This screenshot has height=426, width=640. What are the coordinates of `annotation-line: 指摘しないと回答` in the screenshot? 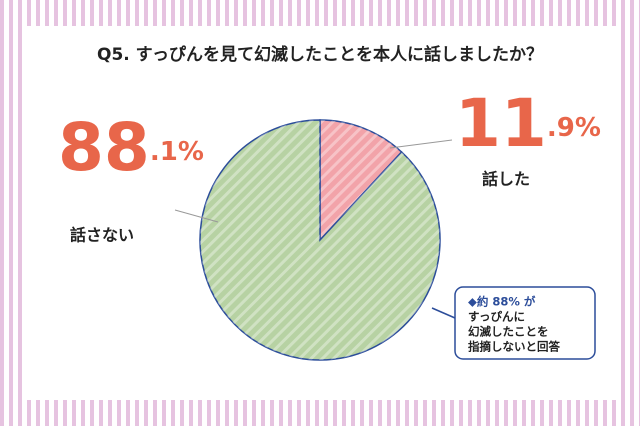 It's located at (514, 347).